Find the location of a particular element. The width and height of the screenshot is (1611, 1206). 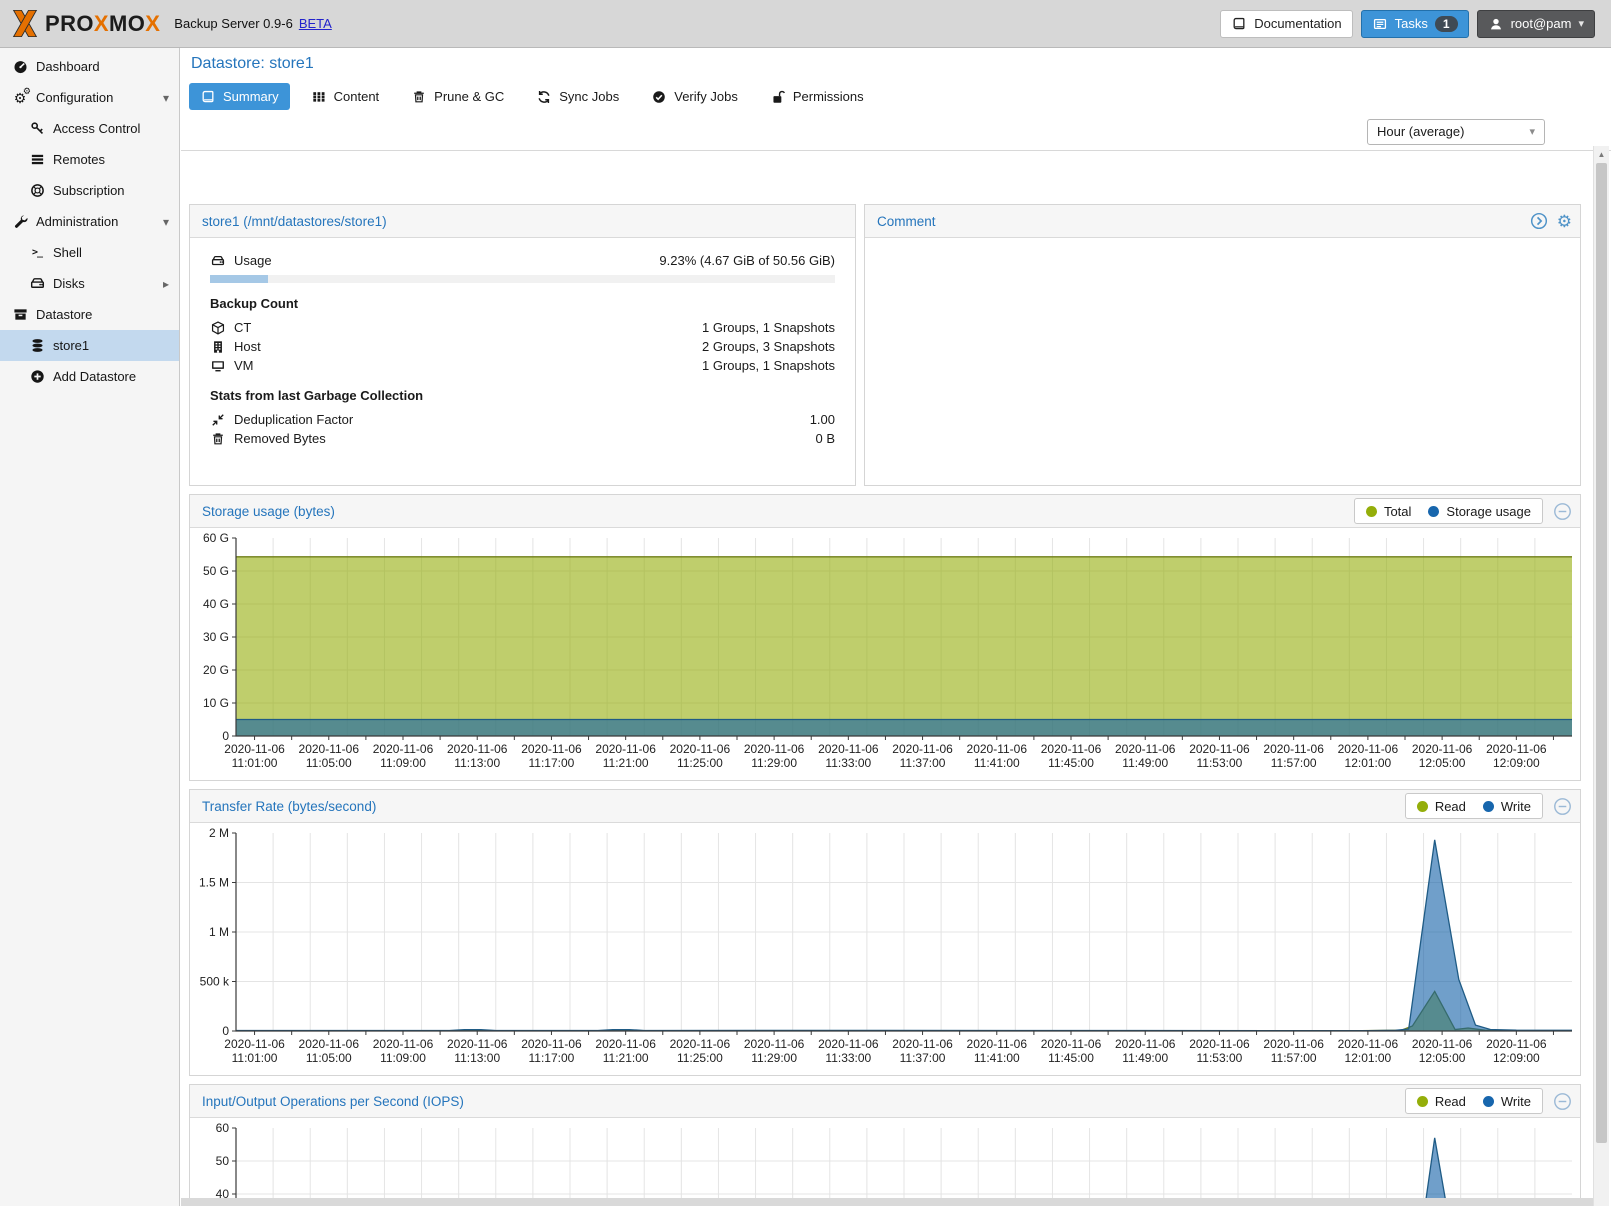

info-row-removed-bytes: Removed Bytes 0 B is located at coordinates (522, 438).